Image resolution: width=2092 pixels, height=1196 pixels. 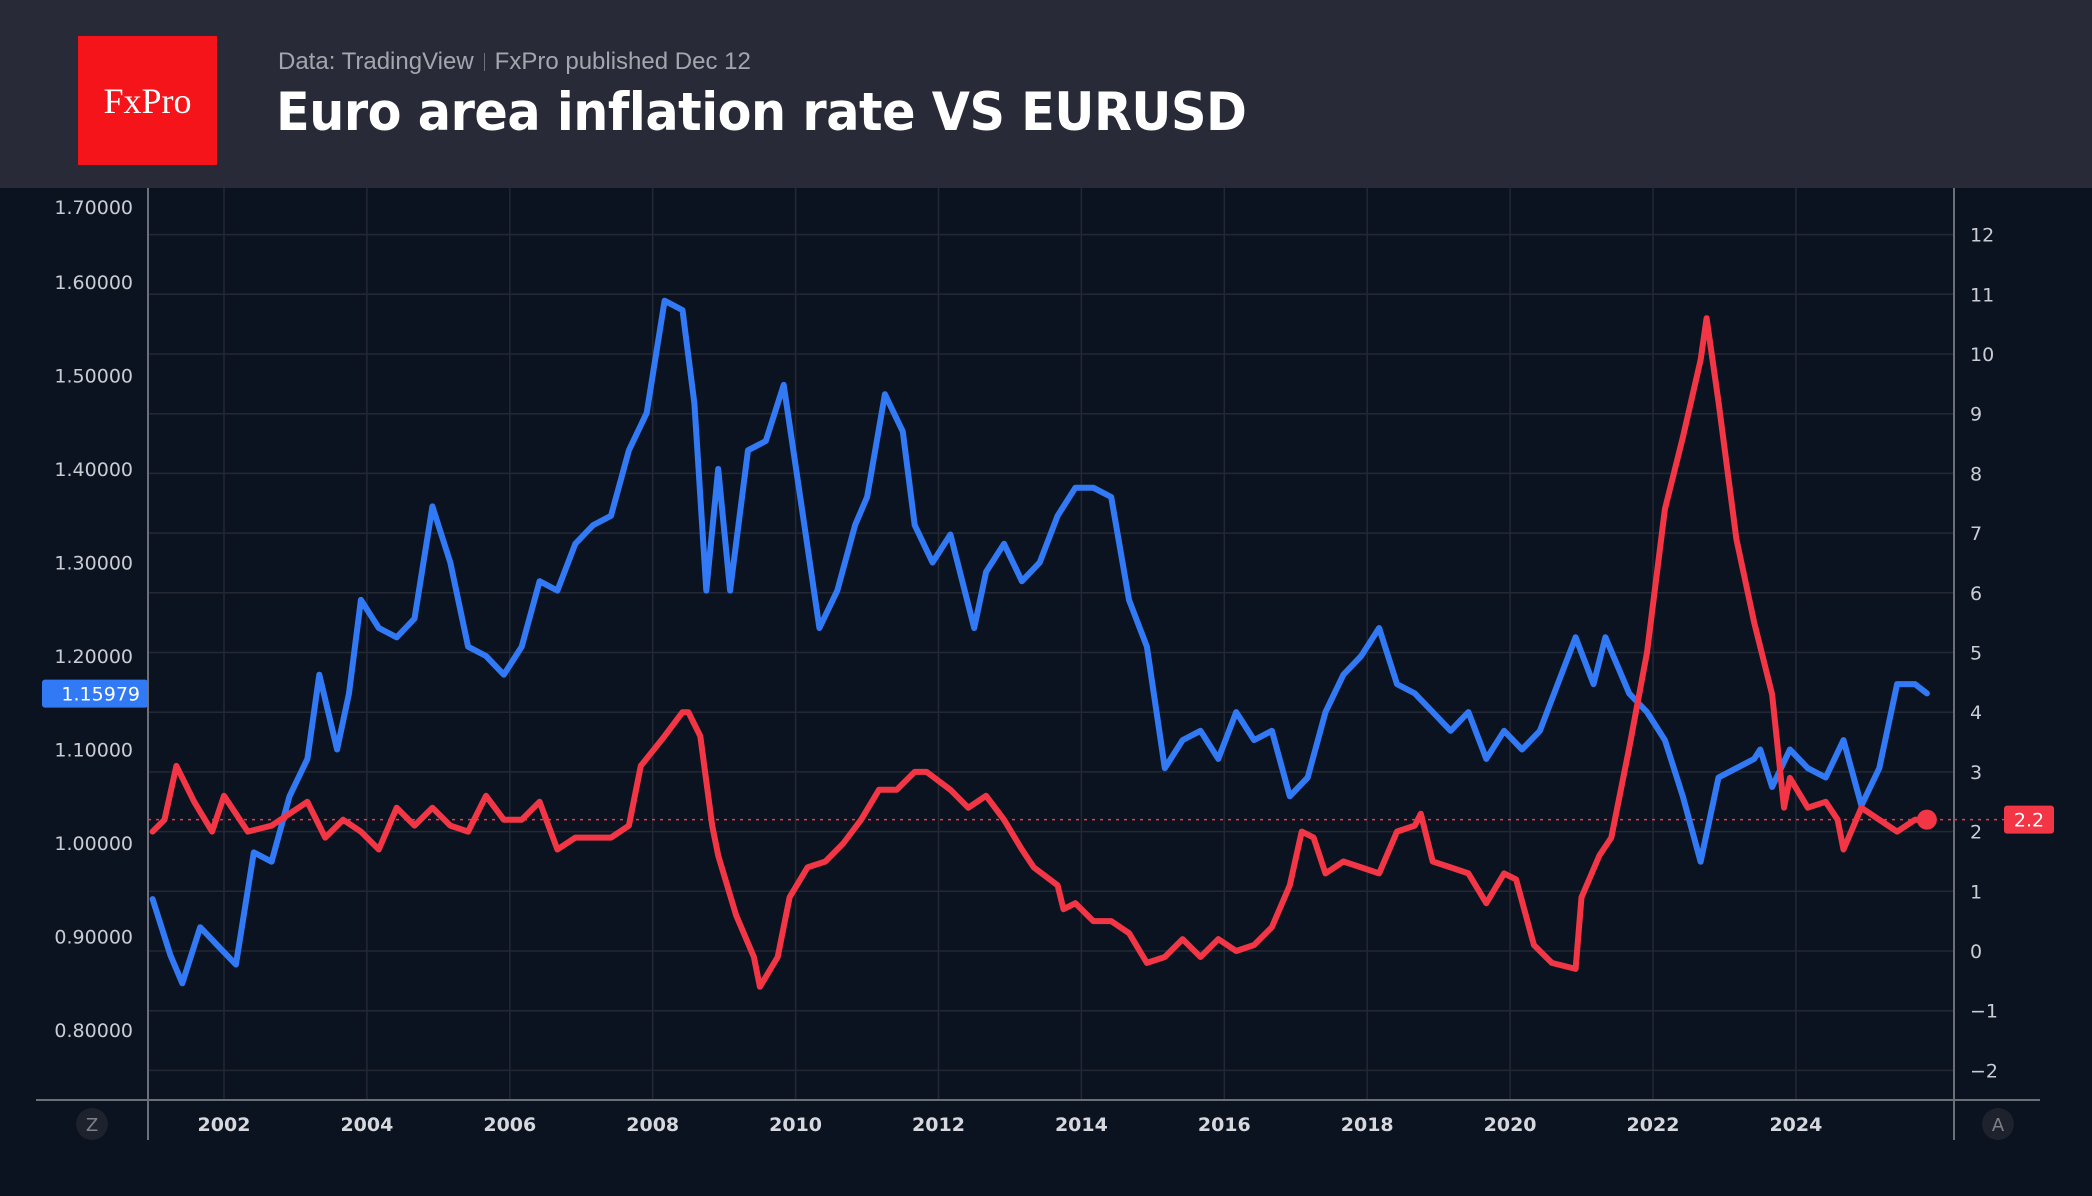 I want to click on right-scale-button, so click(x=1998, y=1124).